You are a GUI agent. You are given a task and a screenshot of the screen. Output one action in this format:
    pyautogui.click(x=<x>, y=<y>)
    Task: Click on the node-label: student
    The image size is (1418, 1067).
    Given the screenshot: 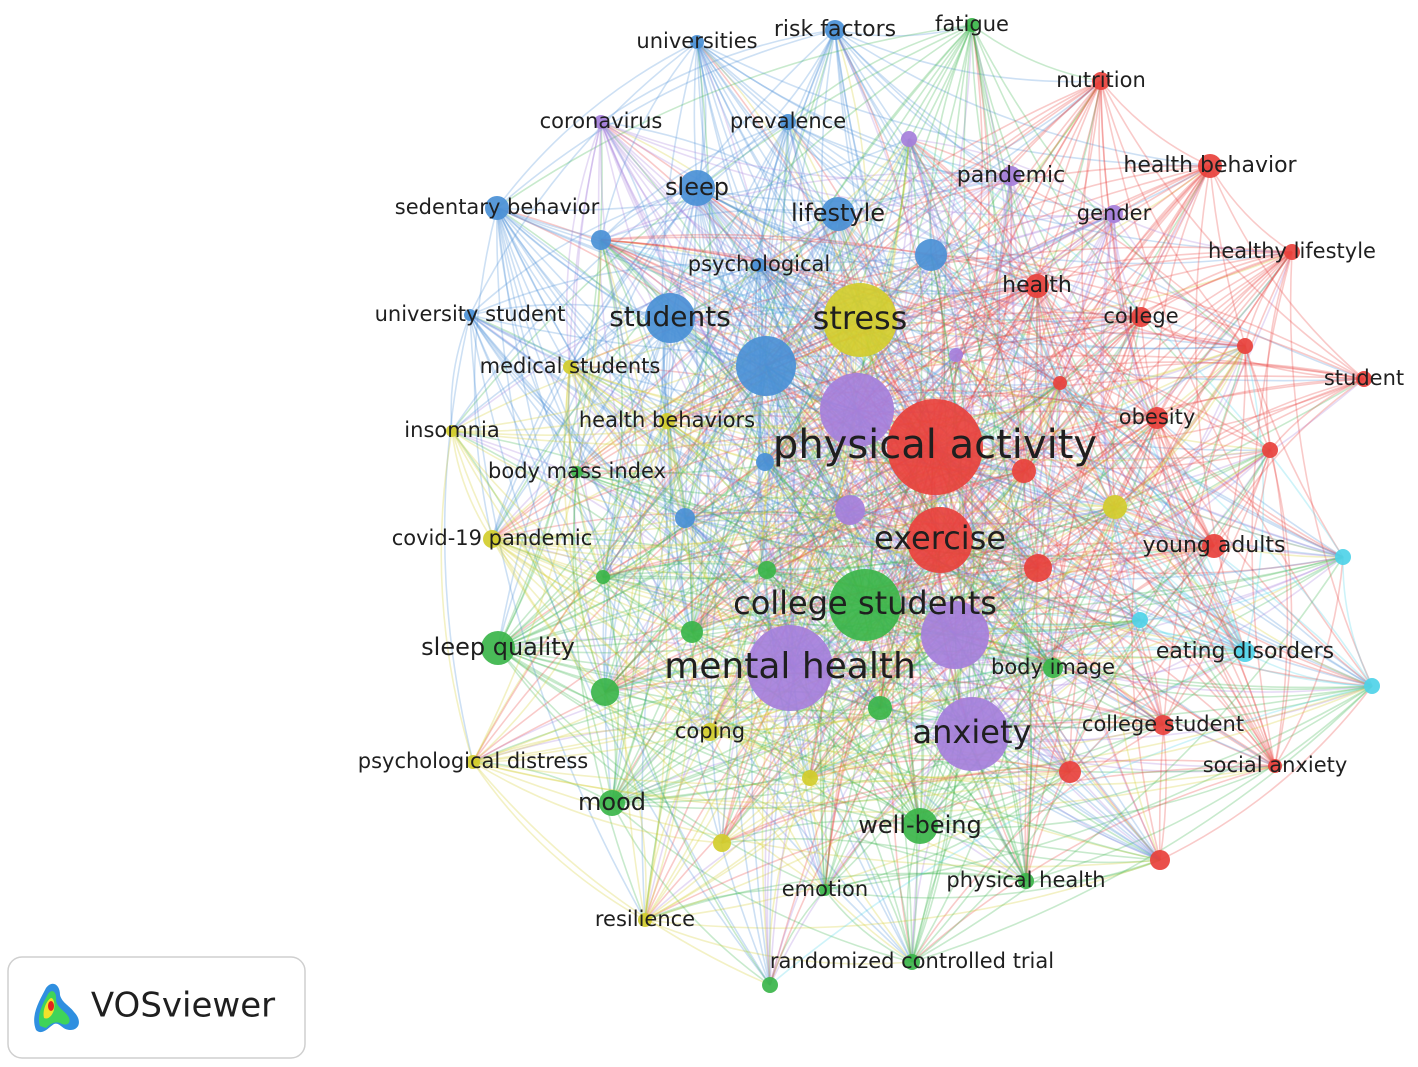 What is the action you would take?
    pyautogui.click(x=1364, y=378)
    